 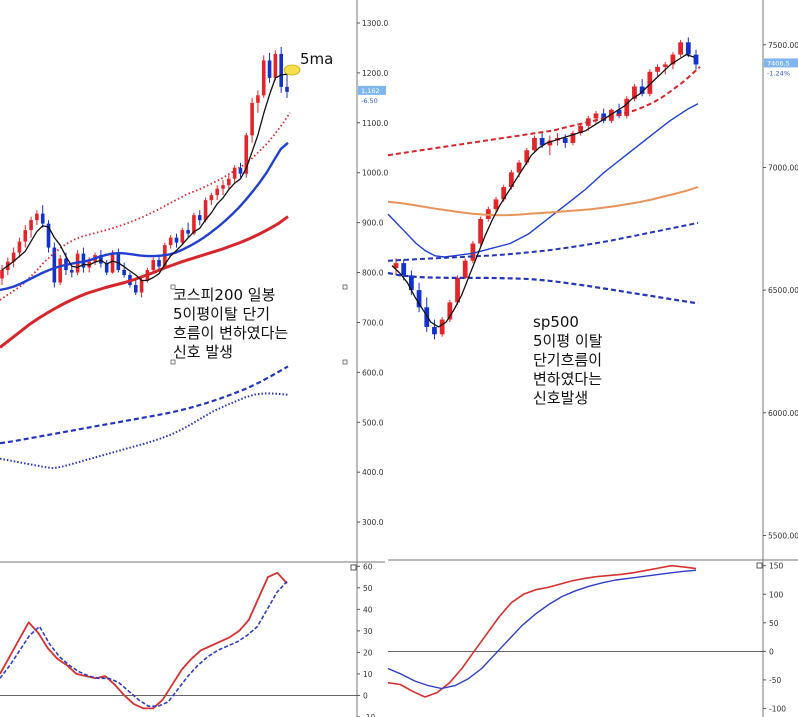 I want to click on osc-settings-icon, so click(x=759, y=565).